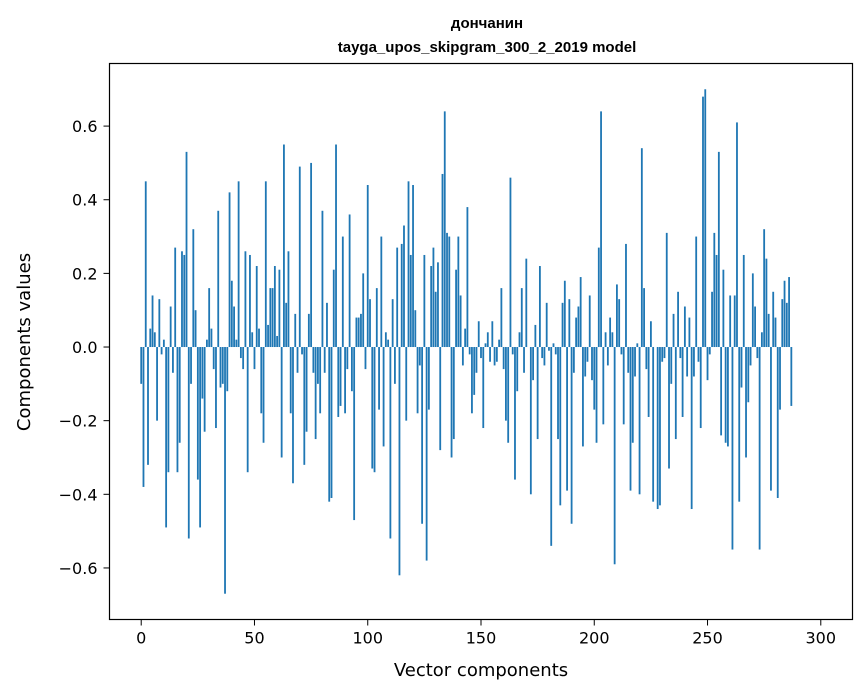 The image size is (867, 696). I want to click on x-axis-ticks: 0 50 100 150 200 250 300, so click(486, 633).